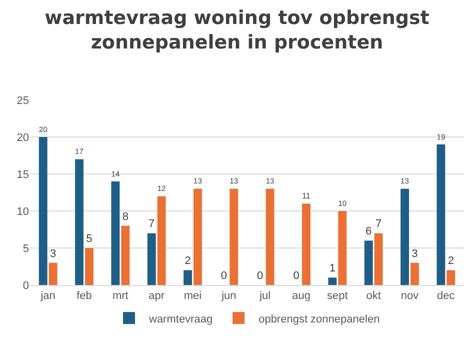  I want to click on chart-title: warmtevraag woning tov opbrengst zonnepanelen in procenten, so click(237, 30).